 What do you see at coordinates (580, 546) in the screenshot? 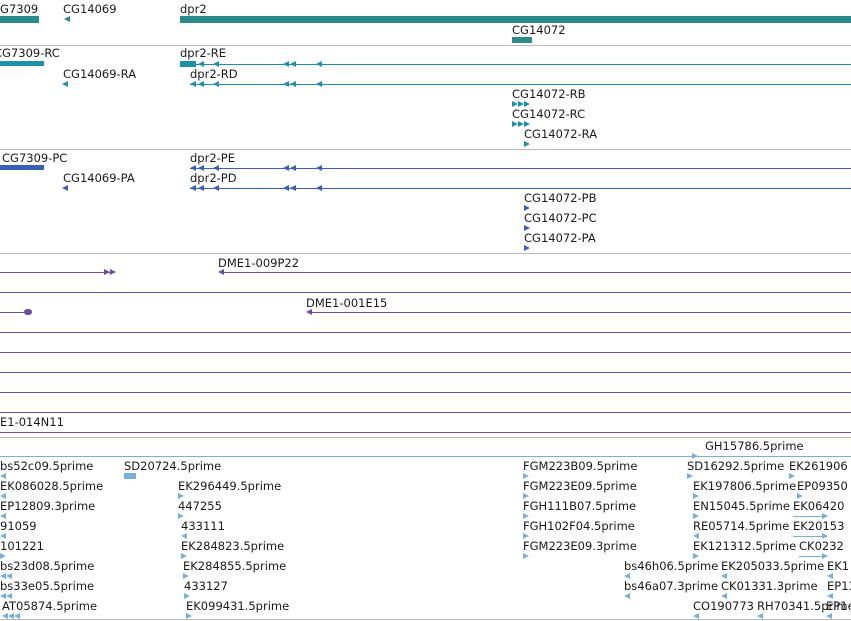
I see `est-label: FGM223E09.3prime` at bounding box center [580, 546].